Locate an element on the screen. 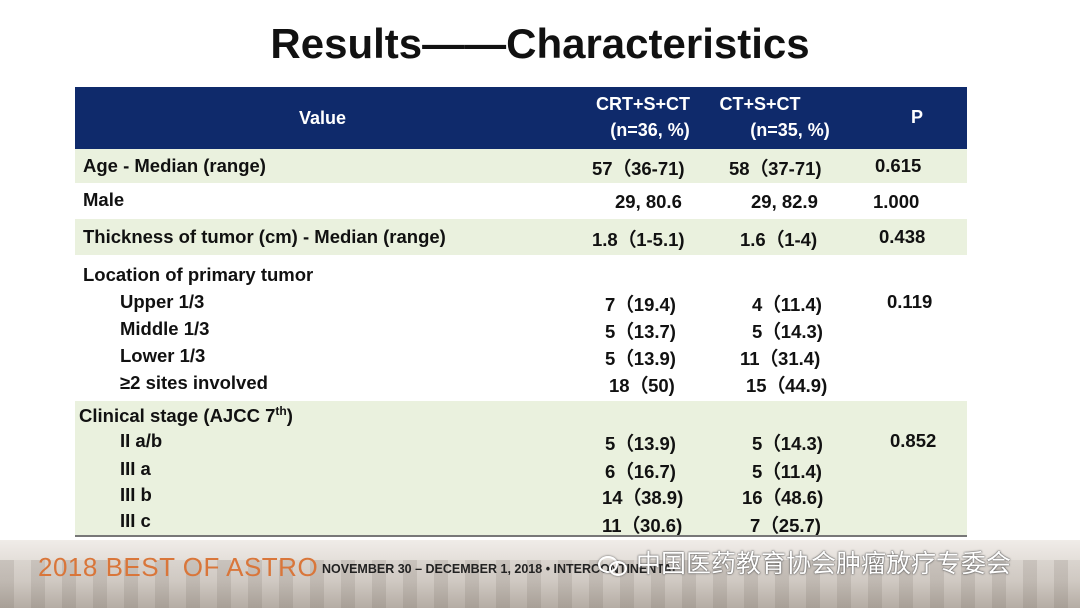  cell-ct-s-ct: 16（48.6) is located at coordinates (783, 497).